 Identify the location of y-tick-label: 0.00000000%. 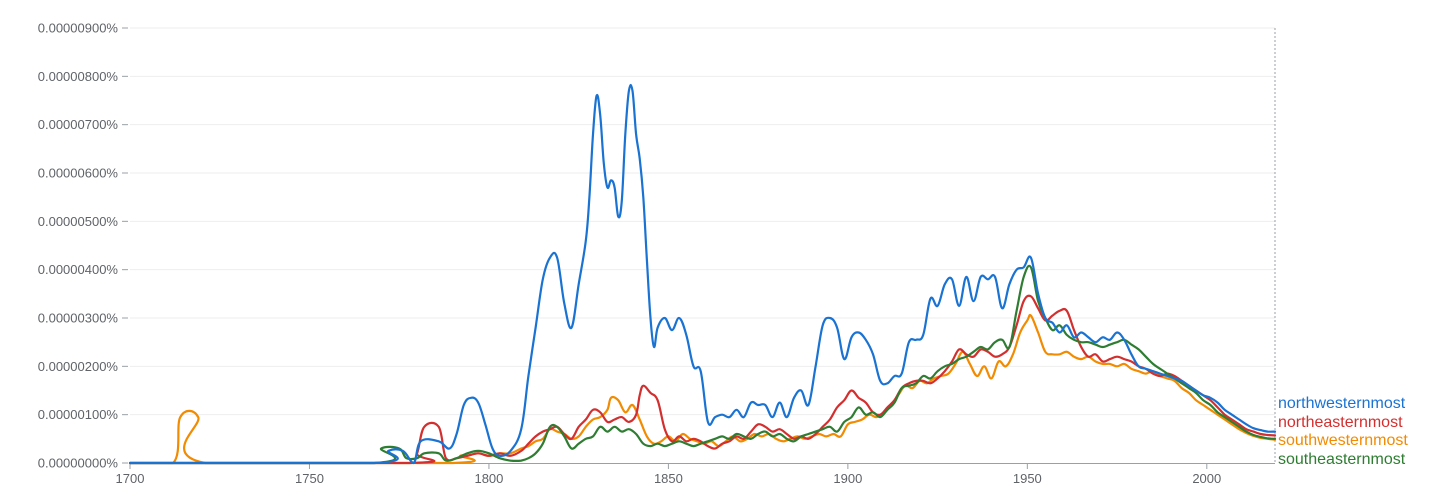
(78, 463).